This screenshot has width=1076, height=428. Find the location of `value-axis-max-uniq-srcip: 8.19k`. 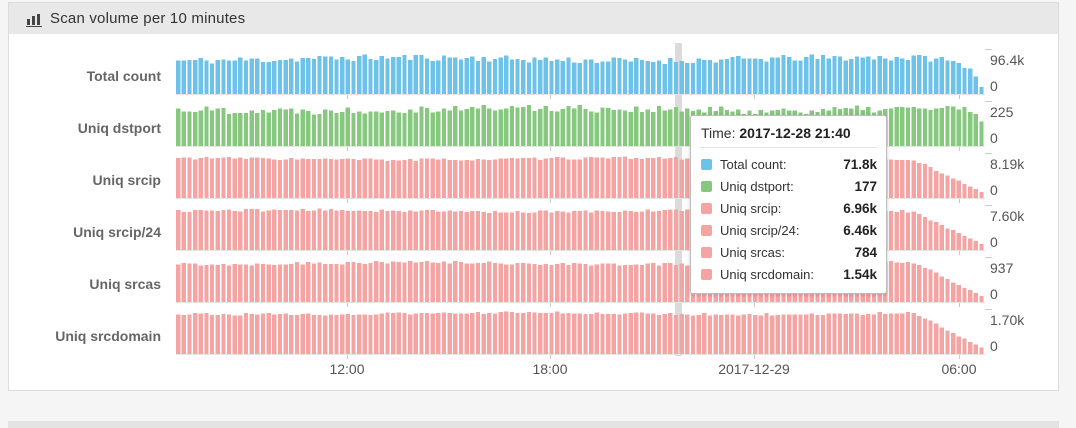

value-axis-max-uniq-srcip: 8.19k is located at coordinates (1007, 164).